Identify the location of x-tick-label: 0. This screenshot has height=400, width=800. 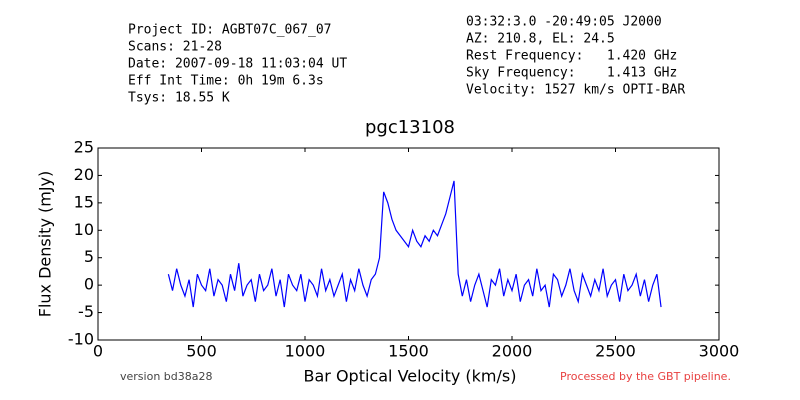
(98, 351).